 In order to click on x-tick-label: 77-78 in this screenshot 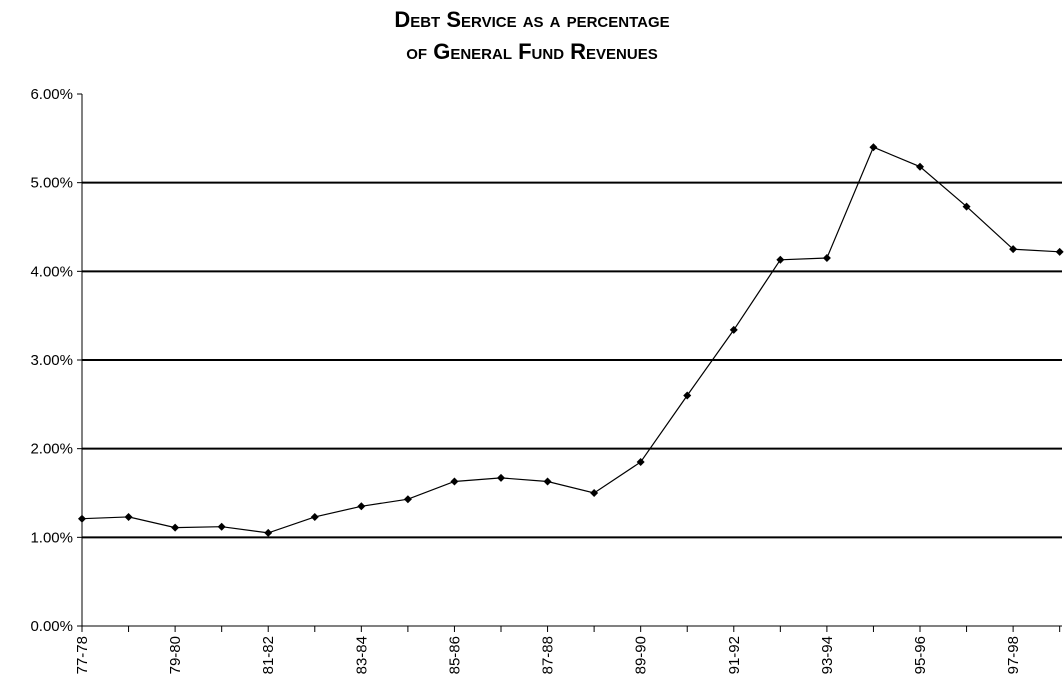, I will do `click(82, 655)`.